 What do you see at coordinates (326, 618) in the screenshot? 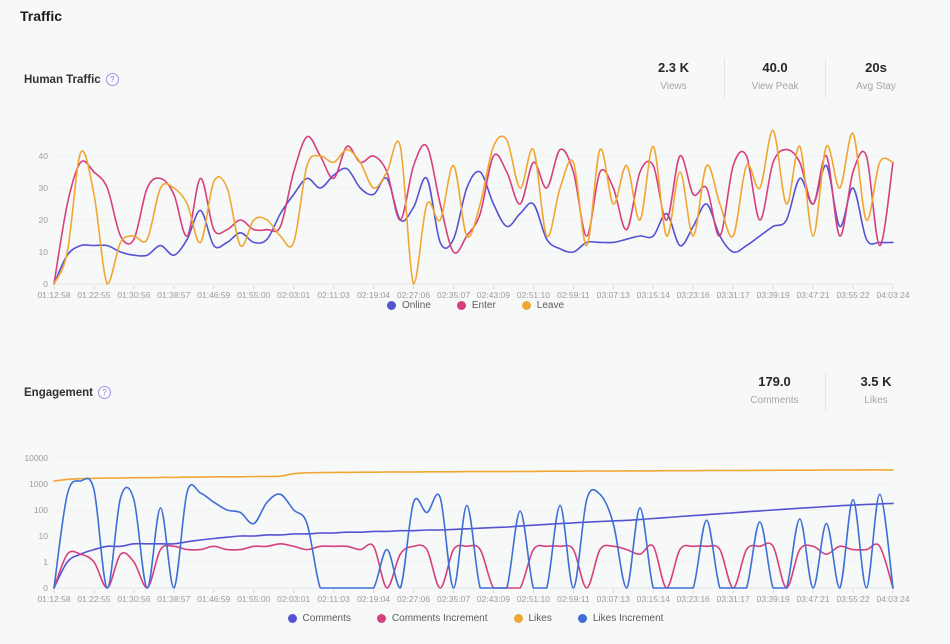
I see `legend-label: Comments` at bounding box center [326, 618].